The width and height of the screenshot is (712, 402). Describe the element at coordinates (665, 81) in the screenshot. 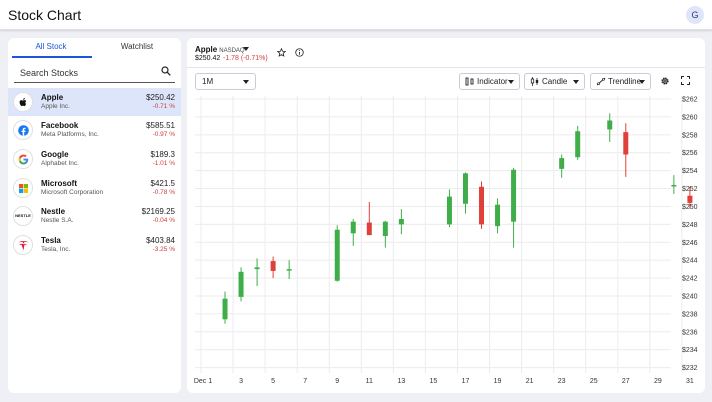

I see `gear-icon` at that location.